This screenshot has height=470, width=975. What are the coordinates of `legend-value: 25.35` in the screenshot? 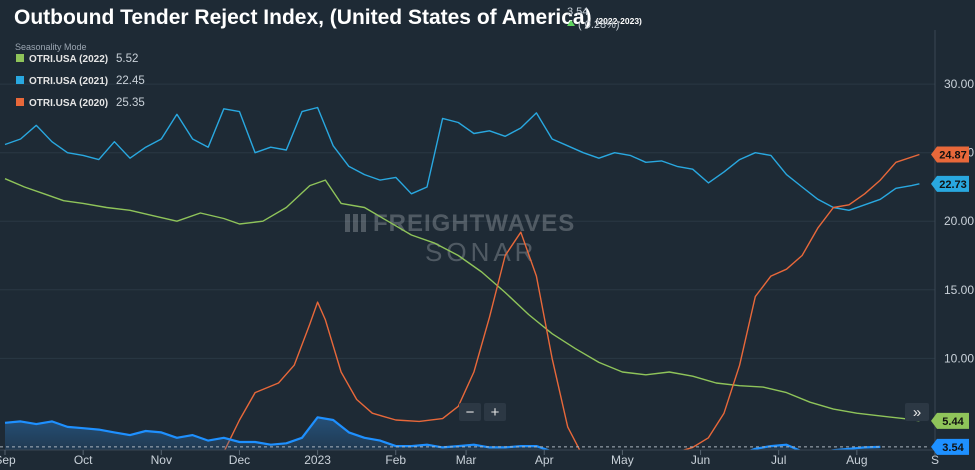 It's located at (130, 103).